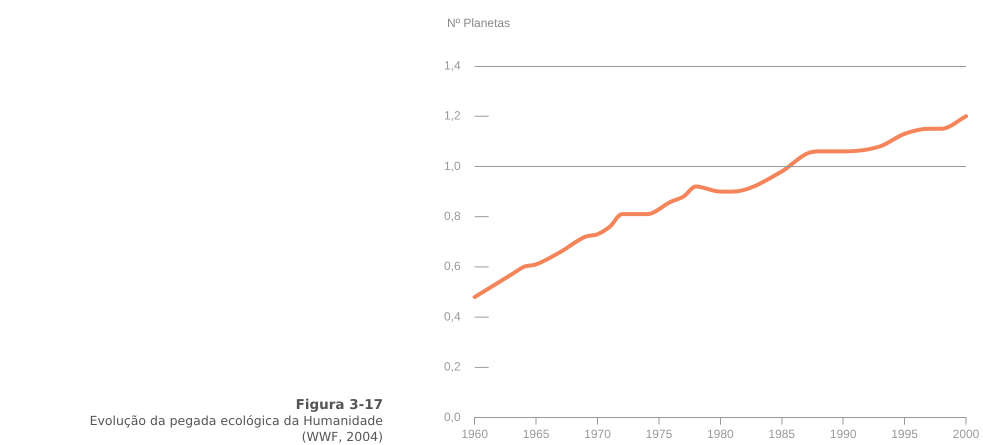  Describe the element at coordinates (452, 65) in the screenshot. I see `y-tick-label: 1,4` at that location.